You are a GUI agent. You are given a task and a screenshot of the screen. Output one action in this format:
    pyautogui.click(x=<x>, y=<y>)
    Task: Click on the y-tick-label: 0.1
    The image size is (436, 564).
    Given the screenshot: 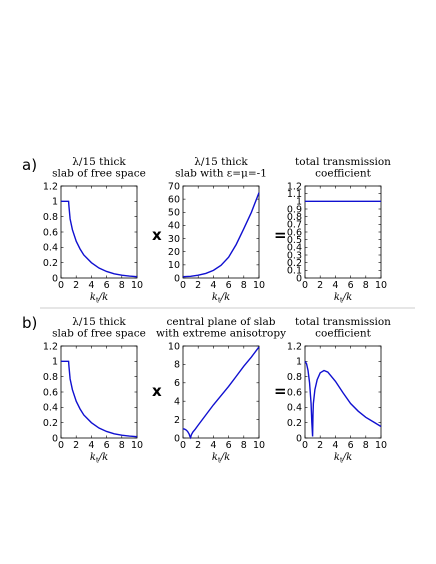 What is the action you would take?
    pyautogui.click(x=294, y=271)
    